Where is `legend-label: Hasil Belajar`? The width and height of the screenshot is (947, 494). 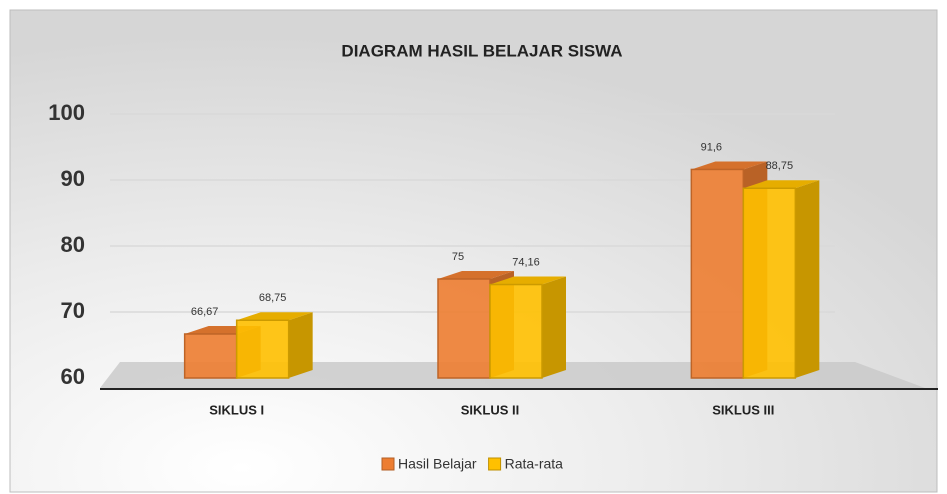 legend-label: Hasil Belajar is located at coordinates (437, 464).